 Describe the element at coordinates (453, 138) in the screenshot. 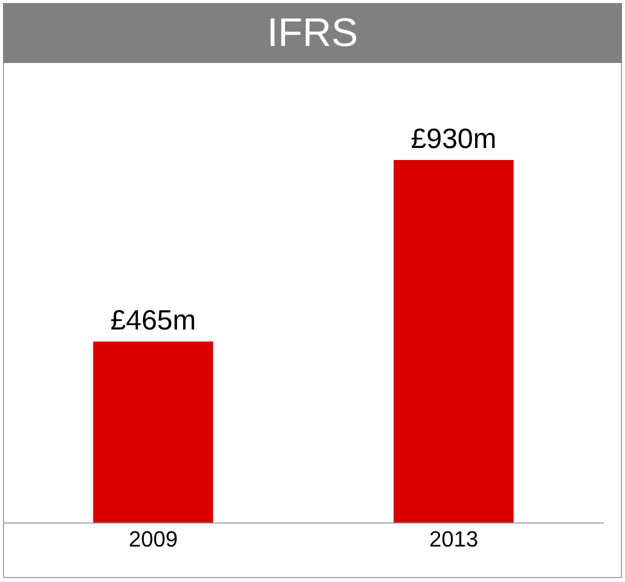

I see `data-label: £930m` at that location.